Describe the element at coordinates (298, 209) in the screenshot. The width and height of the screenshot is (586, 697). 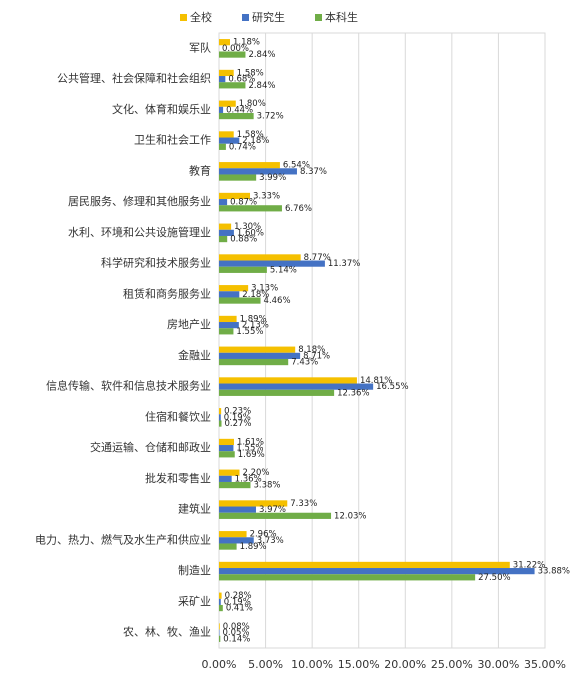
I see `value-label: 6.76%` at that location.